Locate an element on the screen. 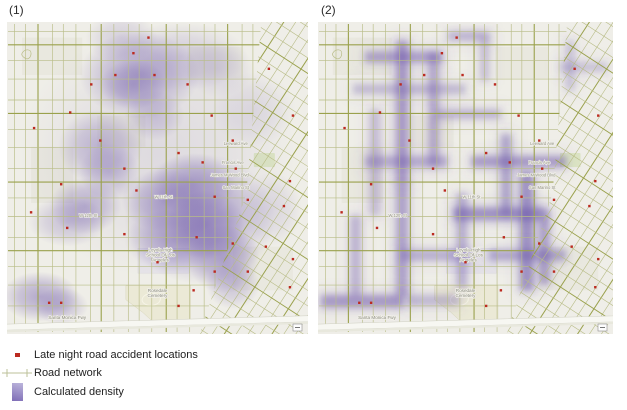 The image size is (627, 410). legend-item-accident-locations: Late night road accident locations is located at coordinates (99, 355).